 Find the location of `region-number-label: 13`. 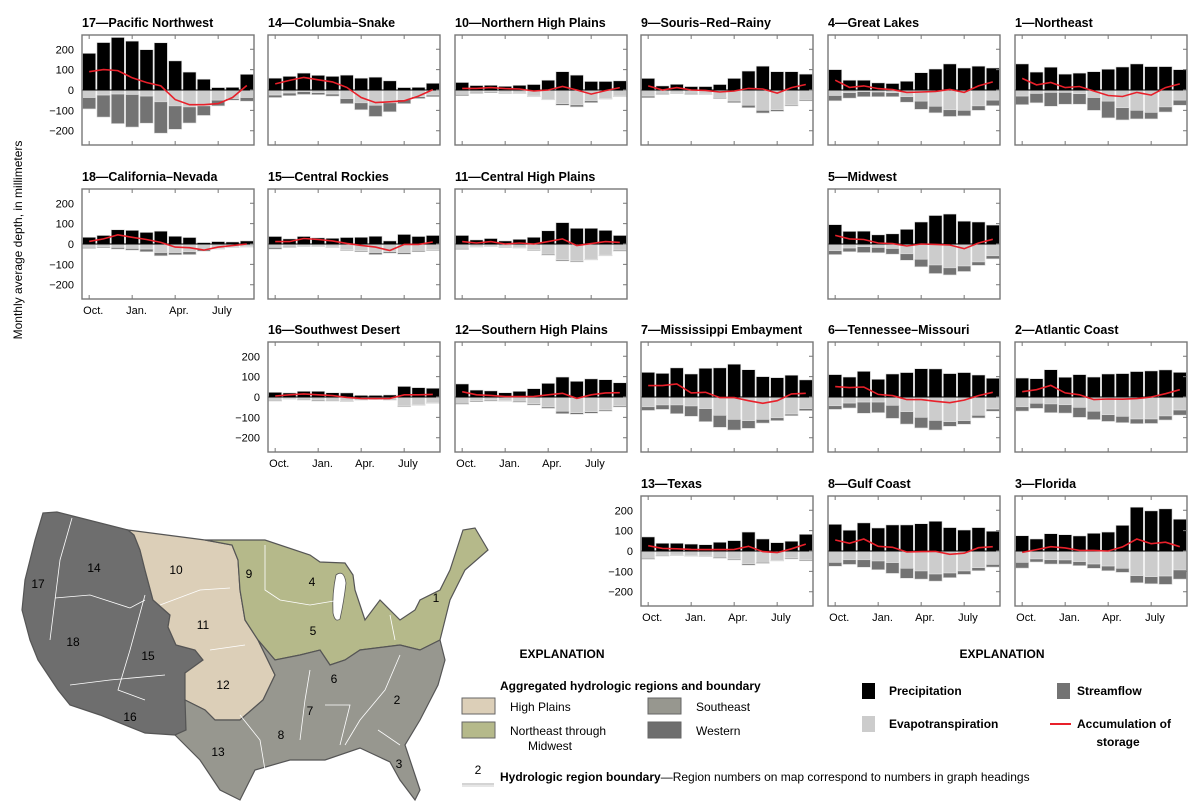

region-number-label: 13 is located at coordinates (218, 752).